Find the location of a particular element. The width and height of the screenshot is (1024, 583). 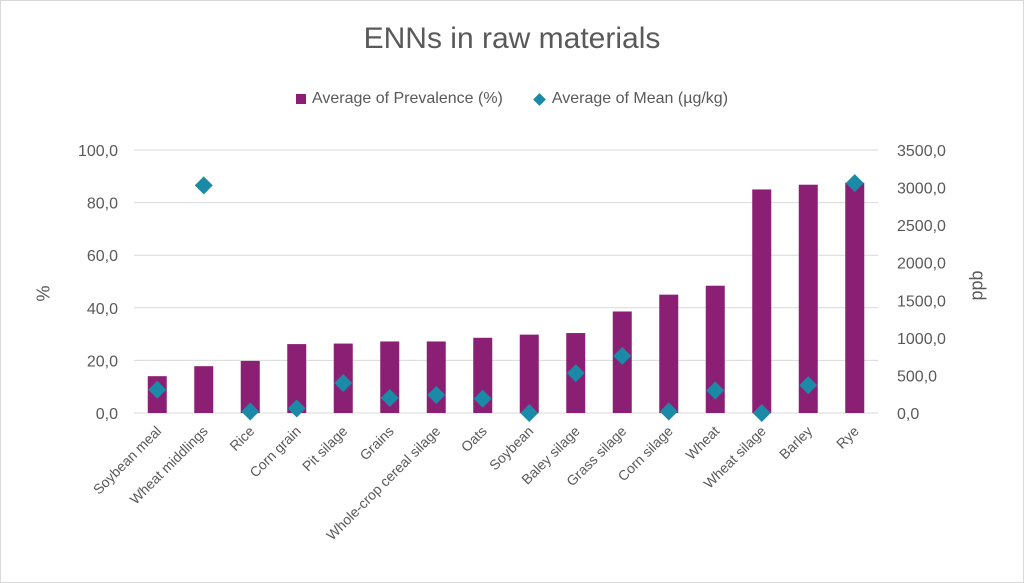

y2-tick-label: 3000,0 is located at coordinates (921, 189).